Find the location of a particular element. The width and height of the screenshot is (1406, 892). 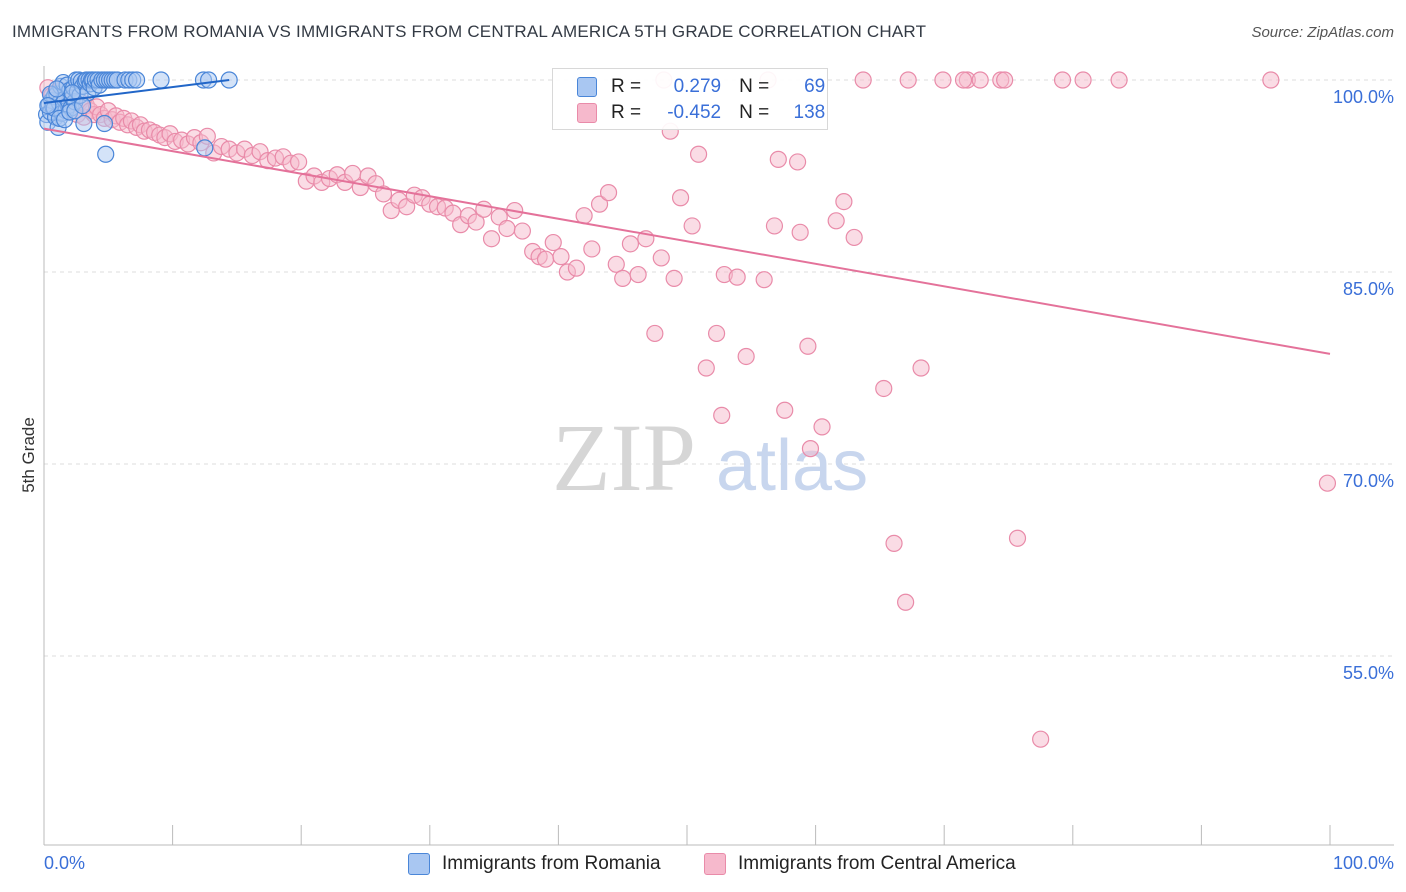

legend-row-romania: R = 0.279 N = 69 is located at coordinates (701, 87).